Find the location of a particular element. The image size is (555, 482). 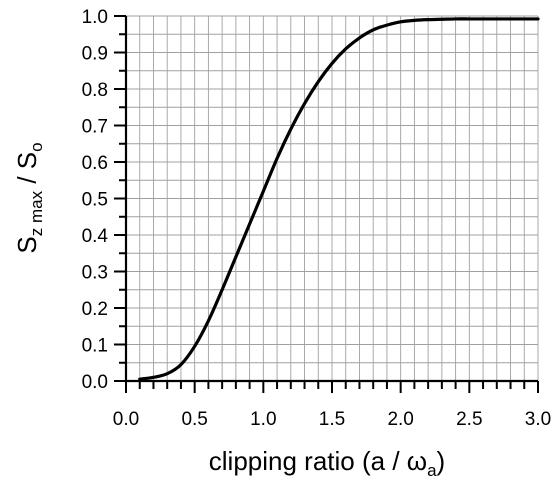

y-tick-label: 0.8 is located at coordinates (95, 90).